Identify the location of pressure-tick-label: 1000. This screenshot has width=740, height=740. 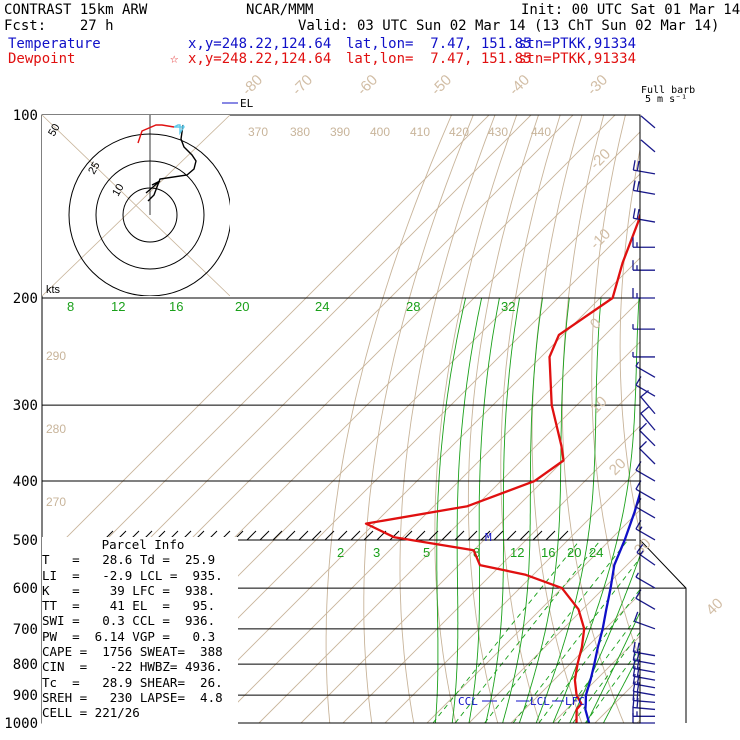
(21, 724).